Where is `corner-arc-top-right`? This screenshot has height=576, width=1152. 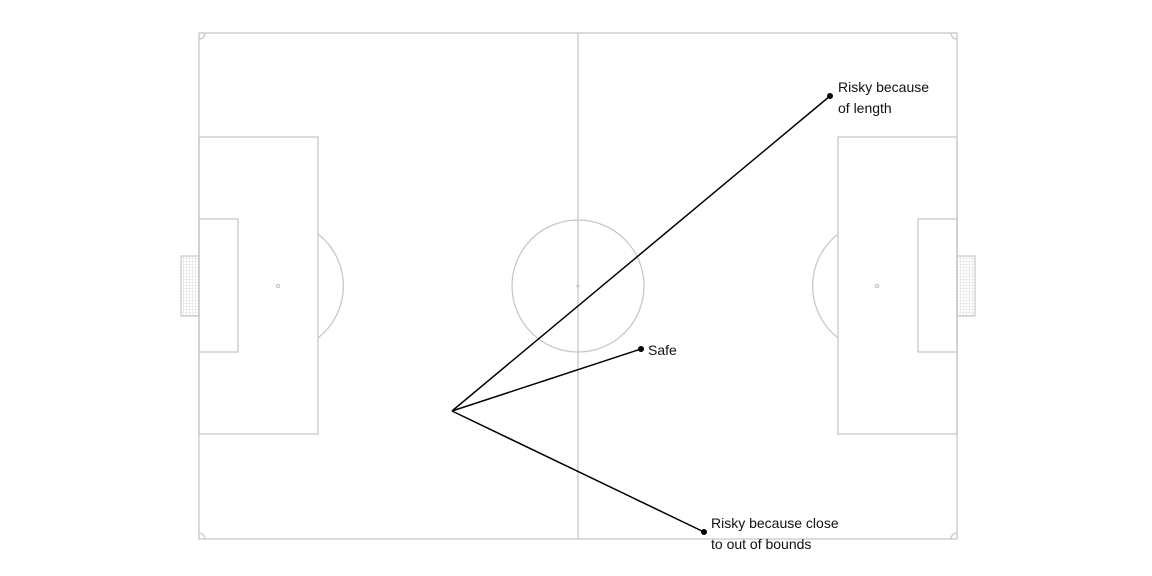 corner-arc-top-right is located at coordinates (954, 36).